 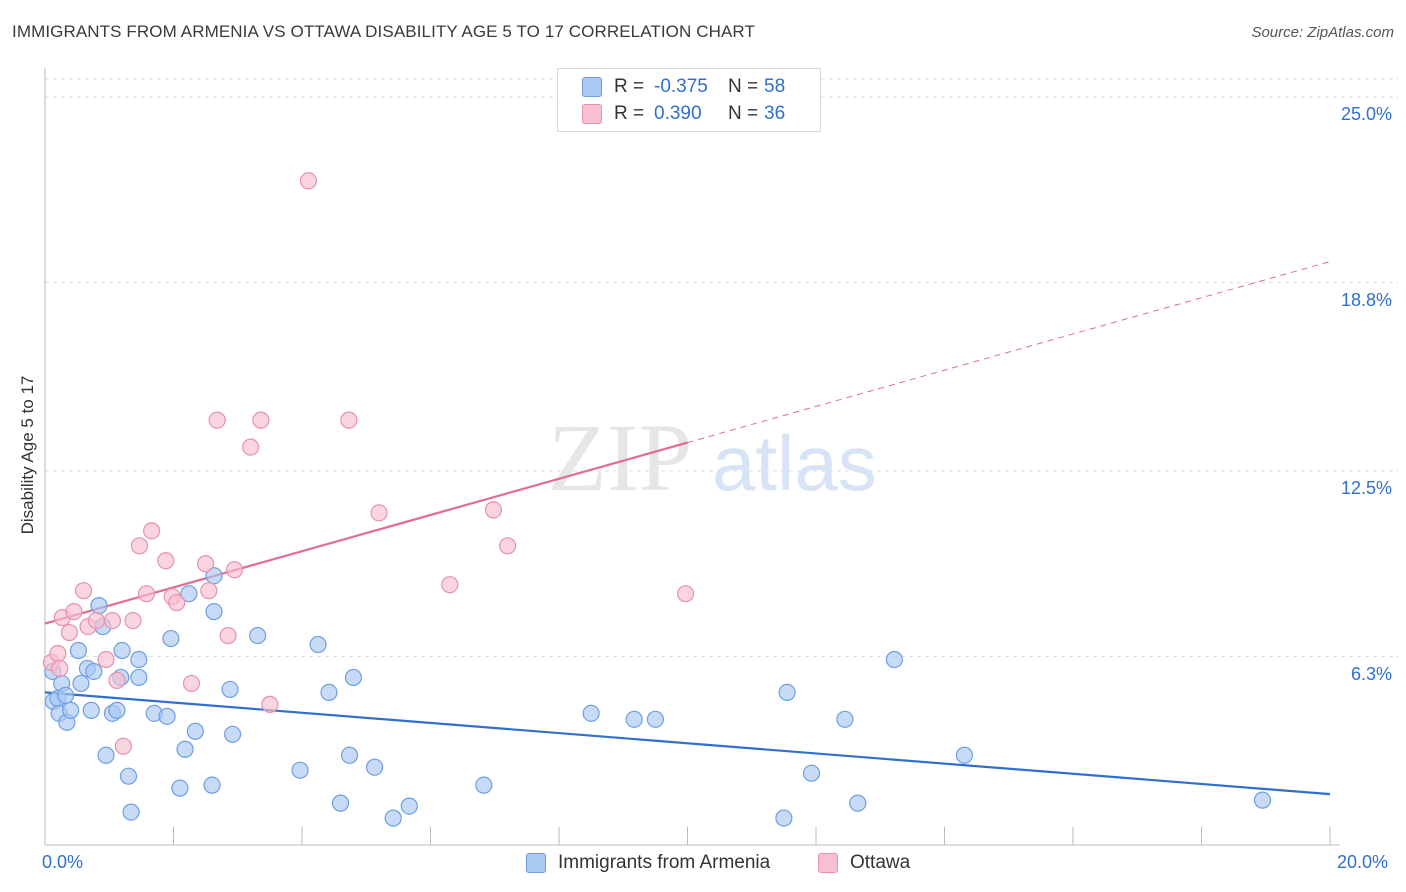 I want to click on legend-r-value: 0.390, so click(x=678, y=113).